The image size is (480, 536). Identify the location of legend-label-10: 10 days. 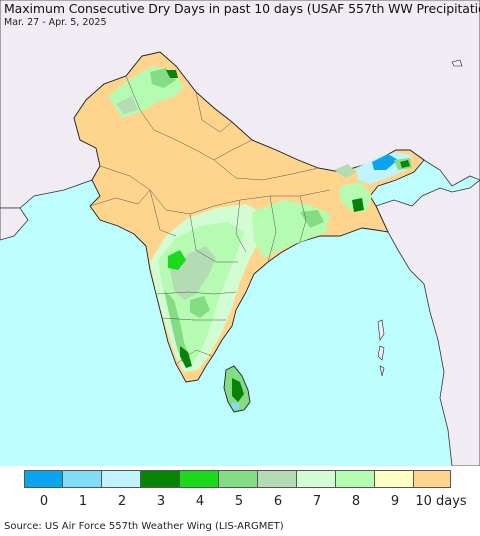
(441, 501).